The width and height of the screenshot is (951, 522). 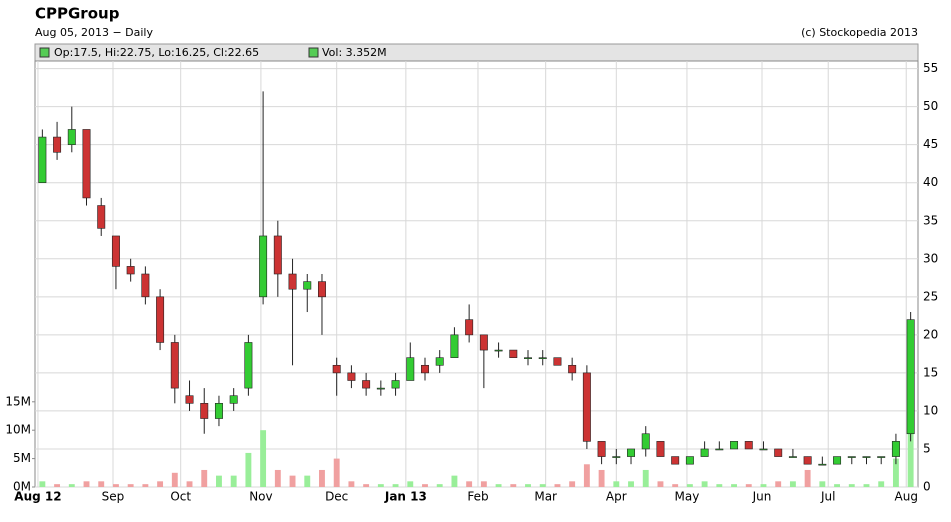 I want to click on chart-title: CPPGroup, so click(x=77, y=14).